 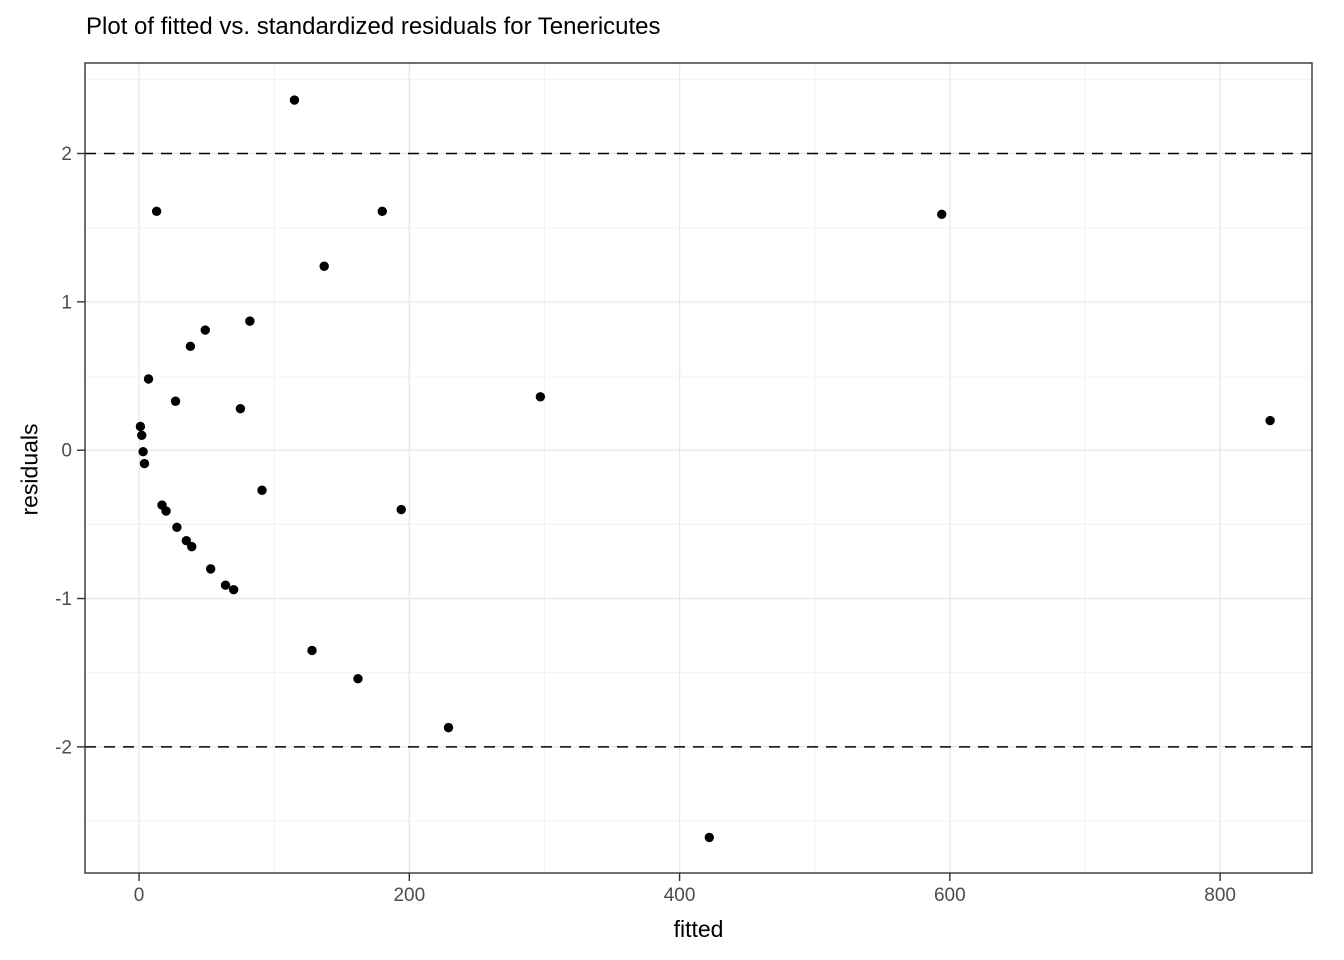 I want to click on y-tick-label: 0, so click(x=66, y=451).